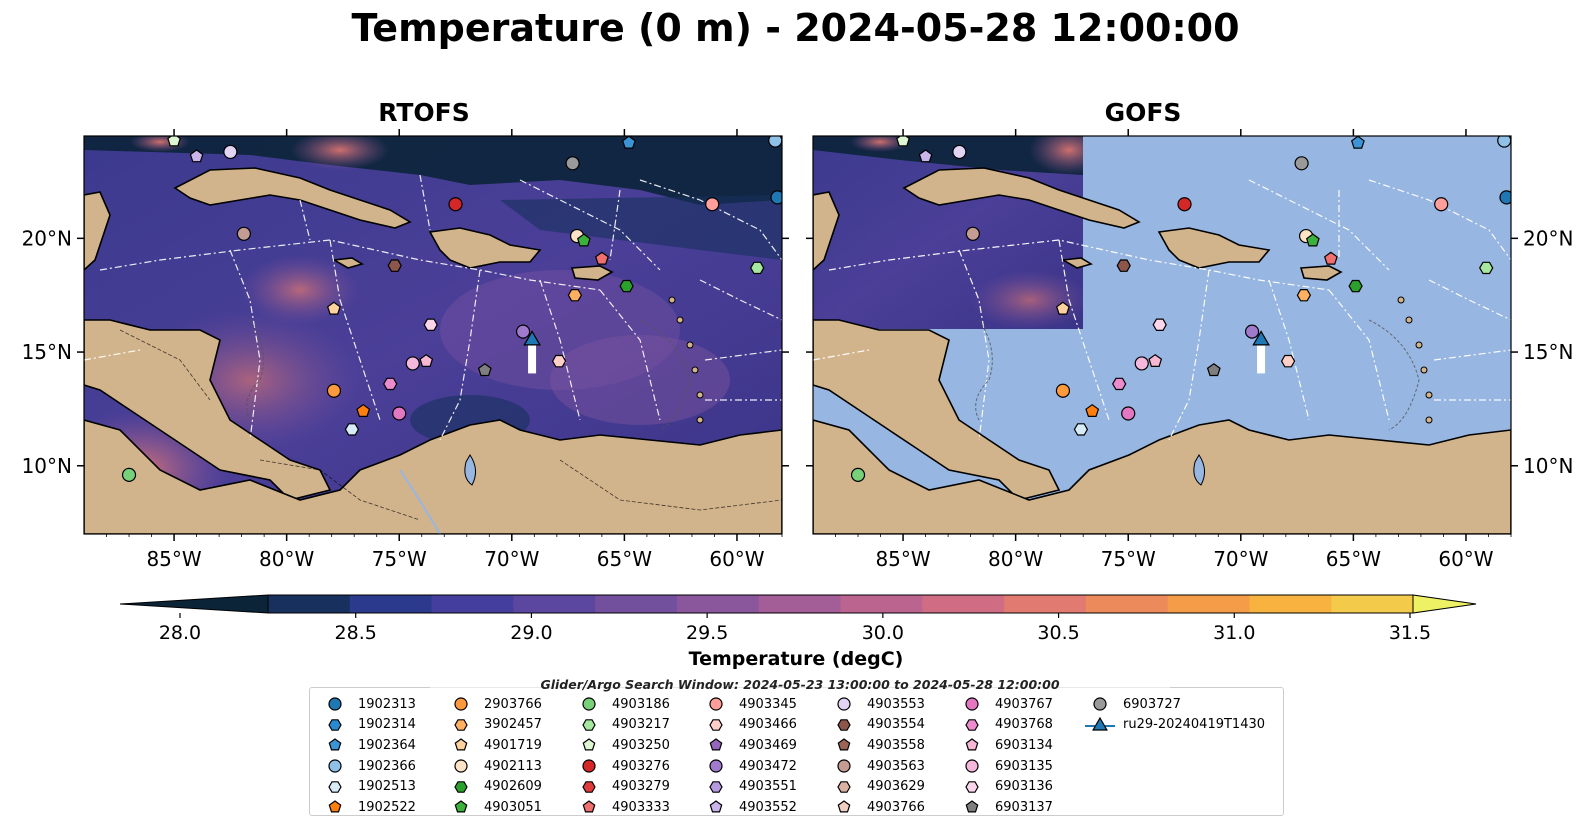  I want to click on legend-label: 4903279, so click(641, 787).